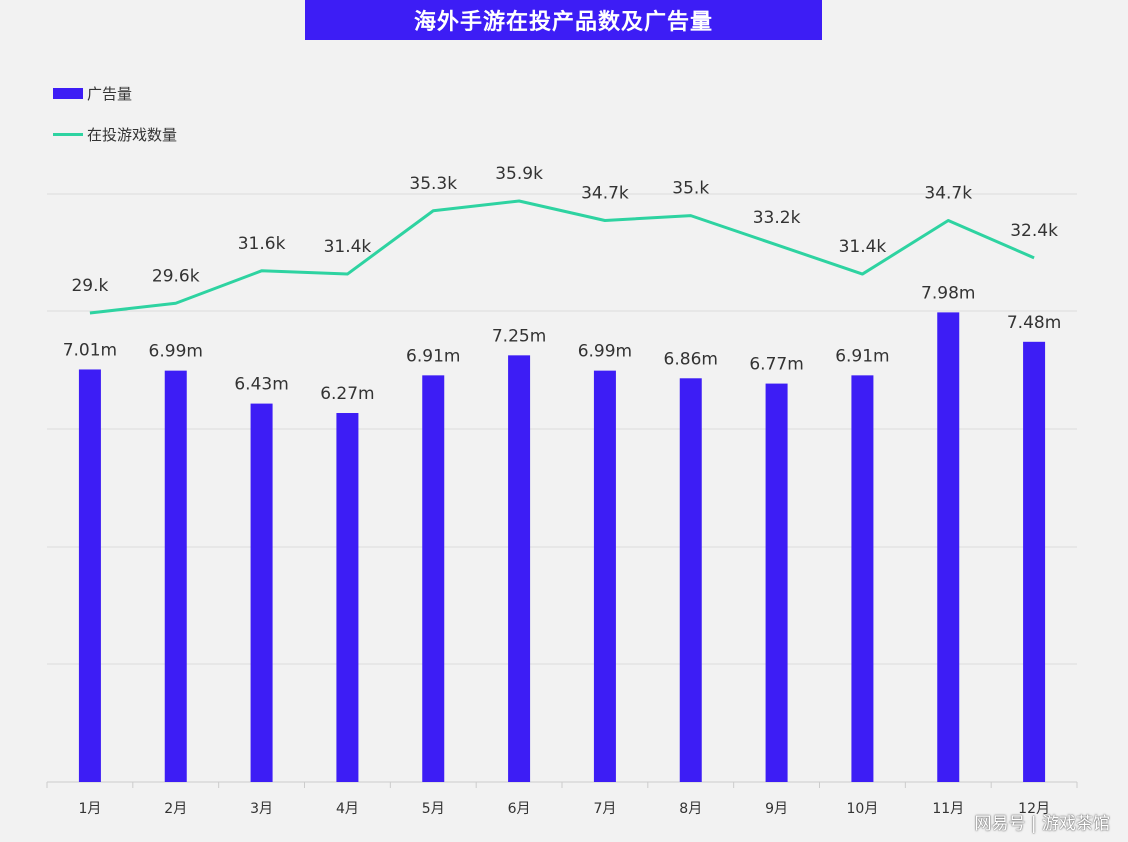 This screenshot has width=1128, height=842. I want to click on line-data-label: 31.6k, so click(262, 244).